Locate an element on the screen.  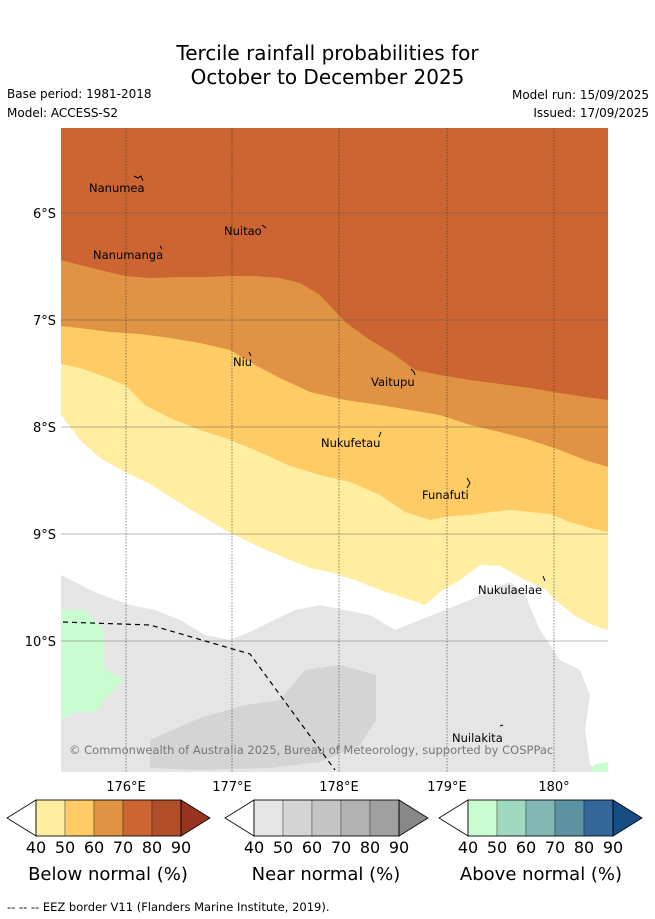
lon-label-177e: 177°E is located at coordinates (232, 787).